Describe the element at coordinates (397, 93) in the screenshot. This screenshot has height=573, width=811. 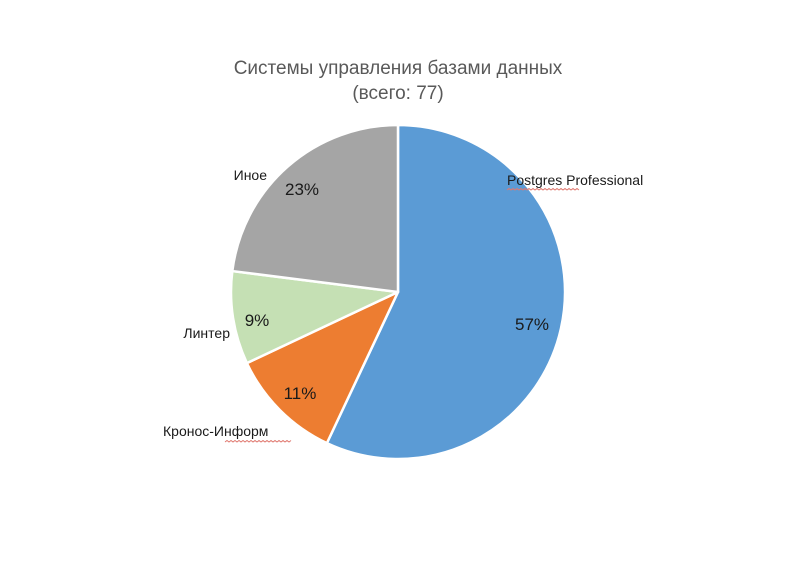
I see `chart-subtitle: (всего: 77)` at that location.